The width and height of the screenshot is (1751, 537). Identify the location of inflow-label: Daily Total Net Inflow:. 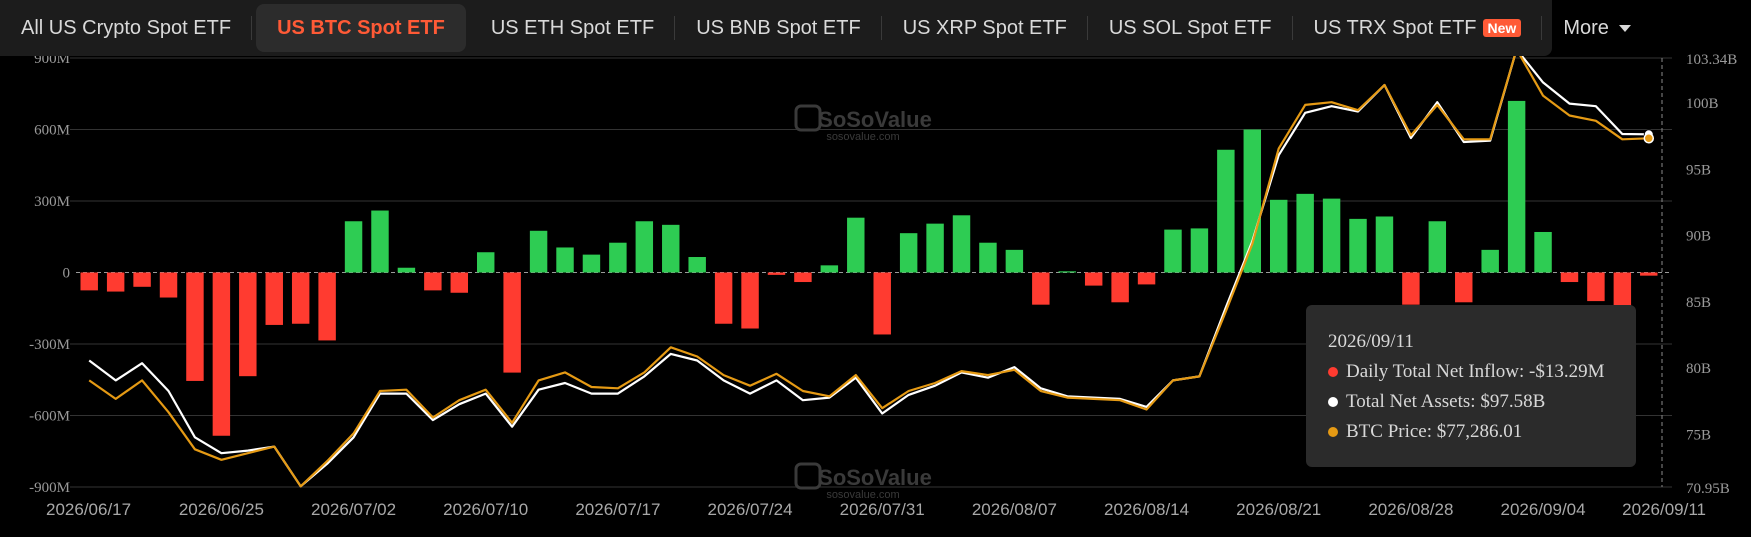
(1435, 371).